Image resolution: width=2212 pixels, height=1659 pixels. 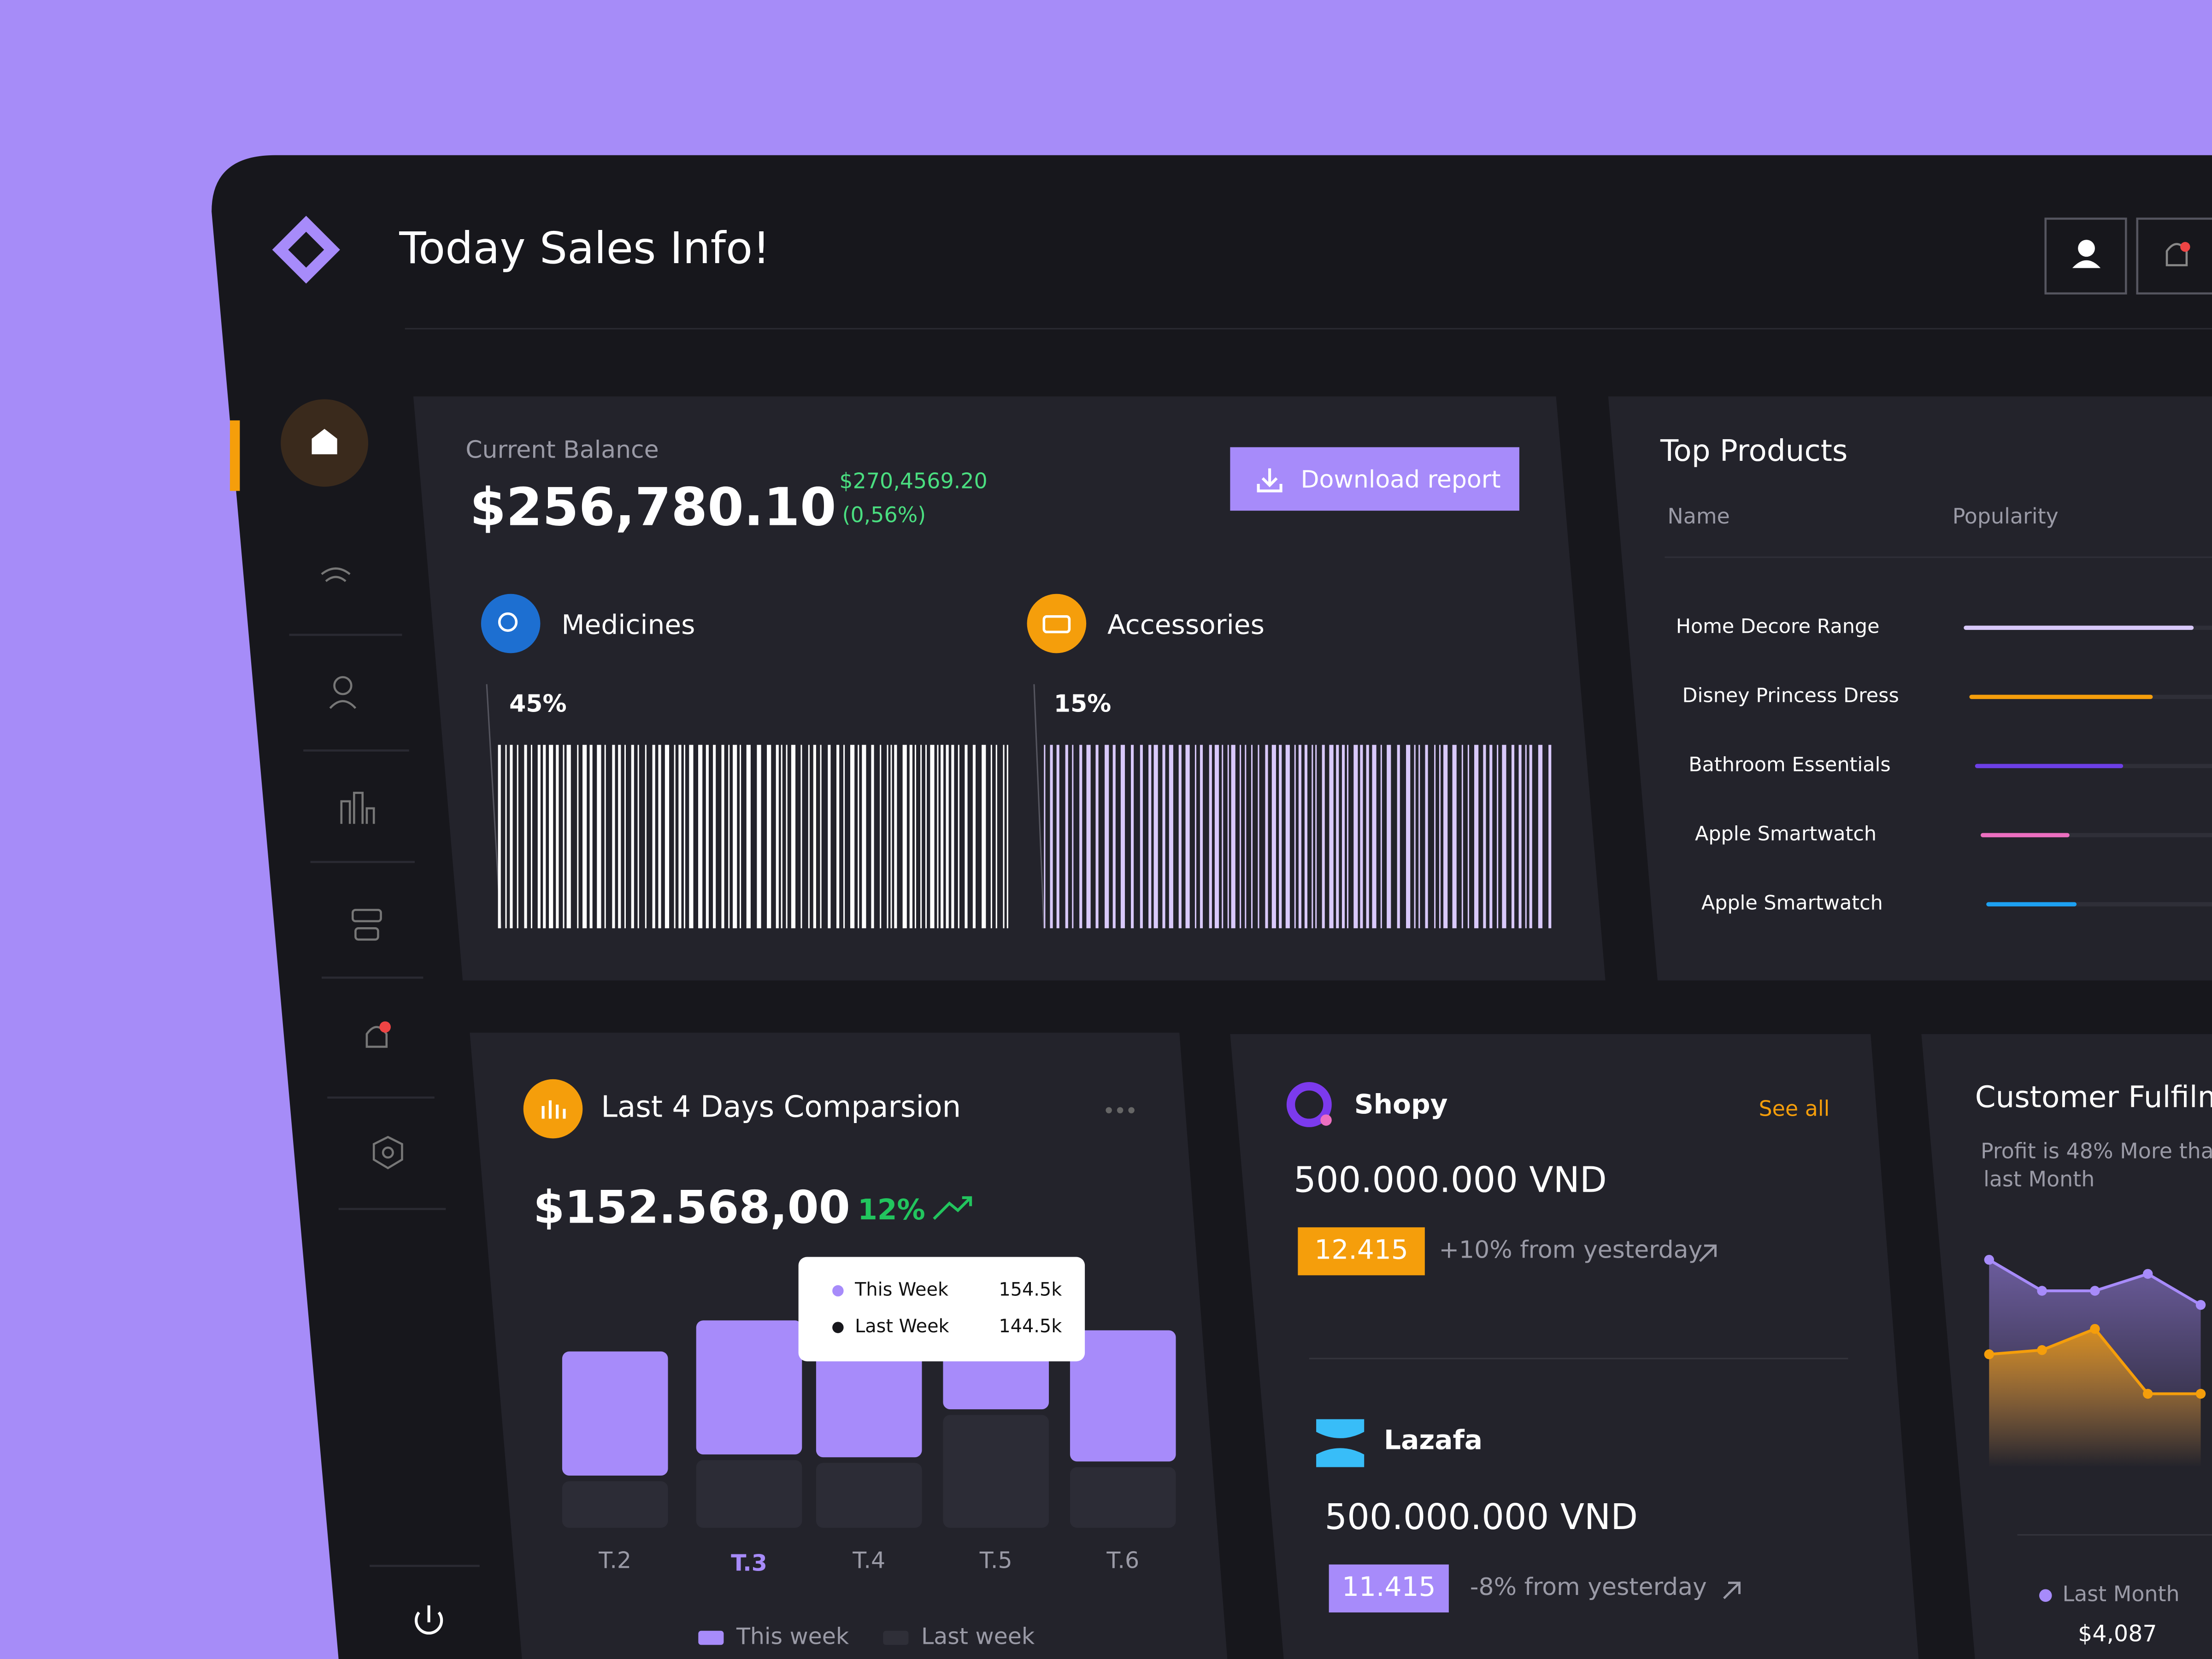 What do you see at coordinates (367, 916) in the screenshot?
I see `layout-icon` at bounding box center [367, 916].